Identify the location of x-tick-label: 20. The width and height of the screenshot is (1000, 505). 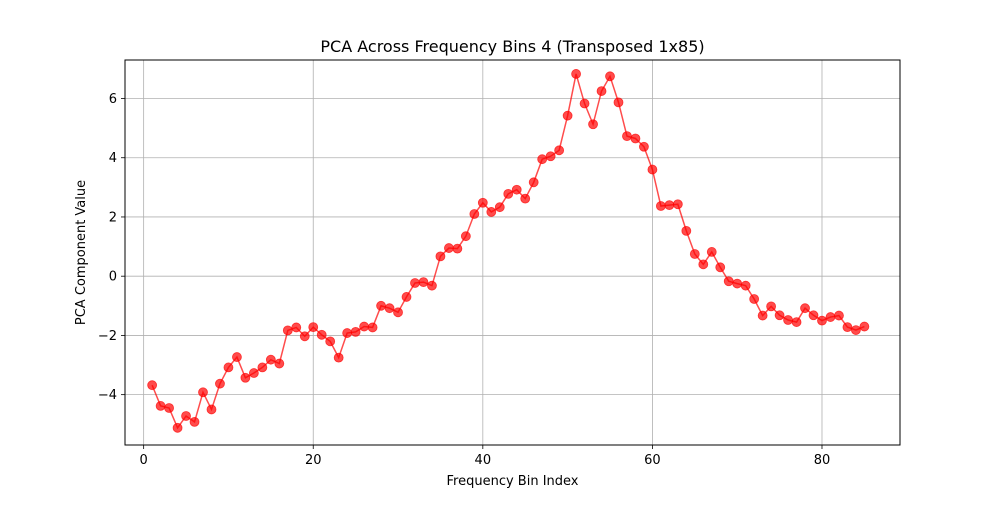
(313, 460).